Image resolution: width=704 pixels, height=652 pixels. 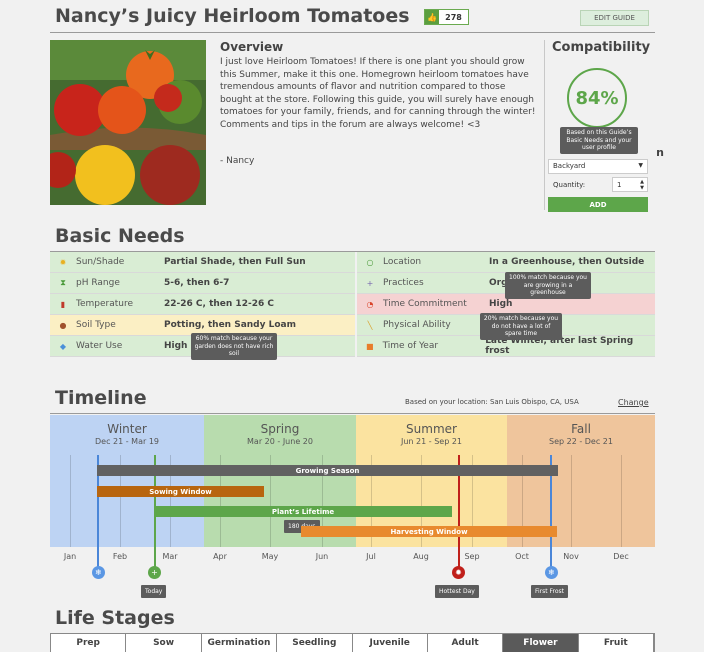 I want to click on month-label: Jul, so click(x=371, y=556).